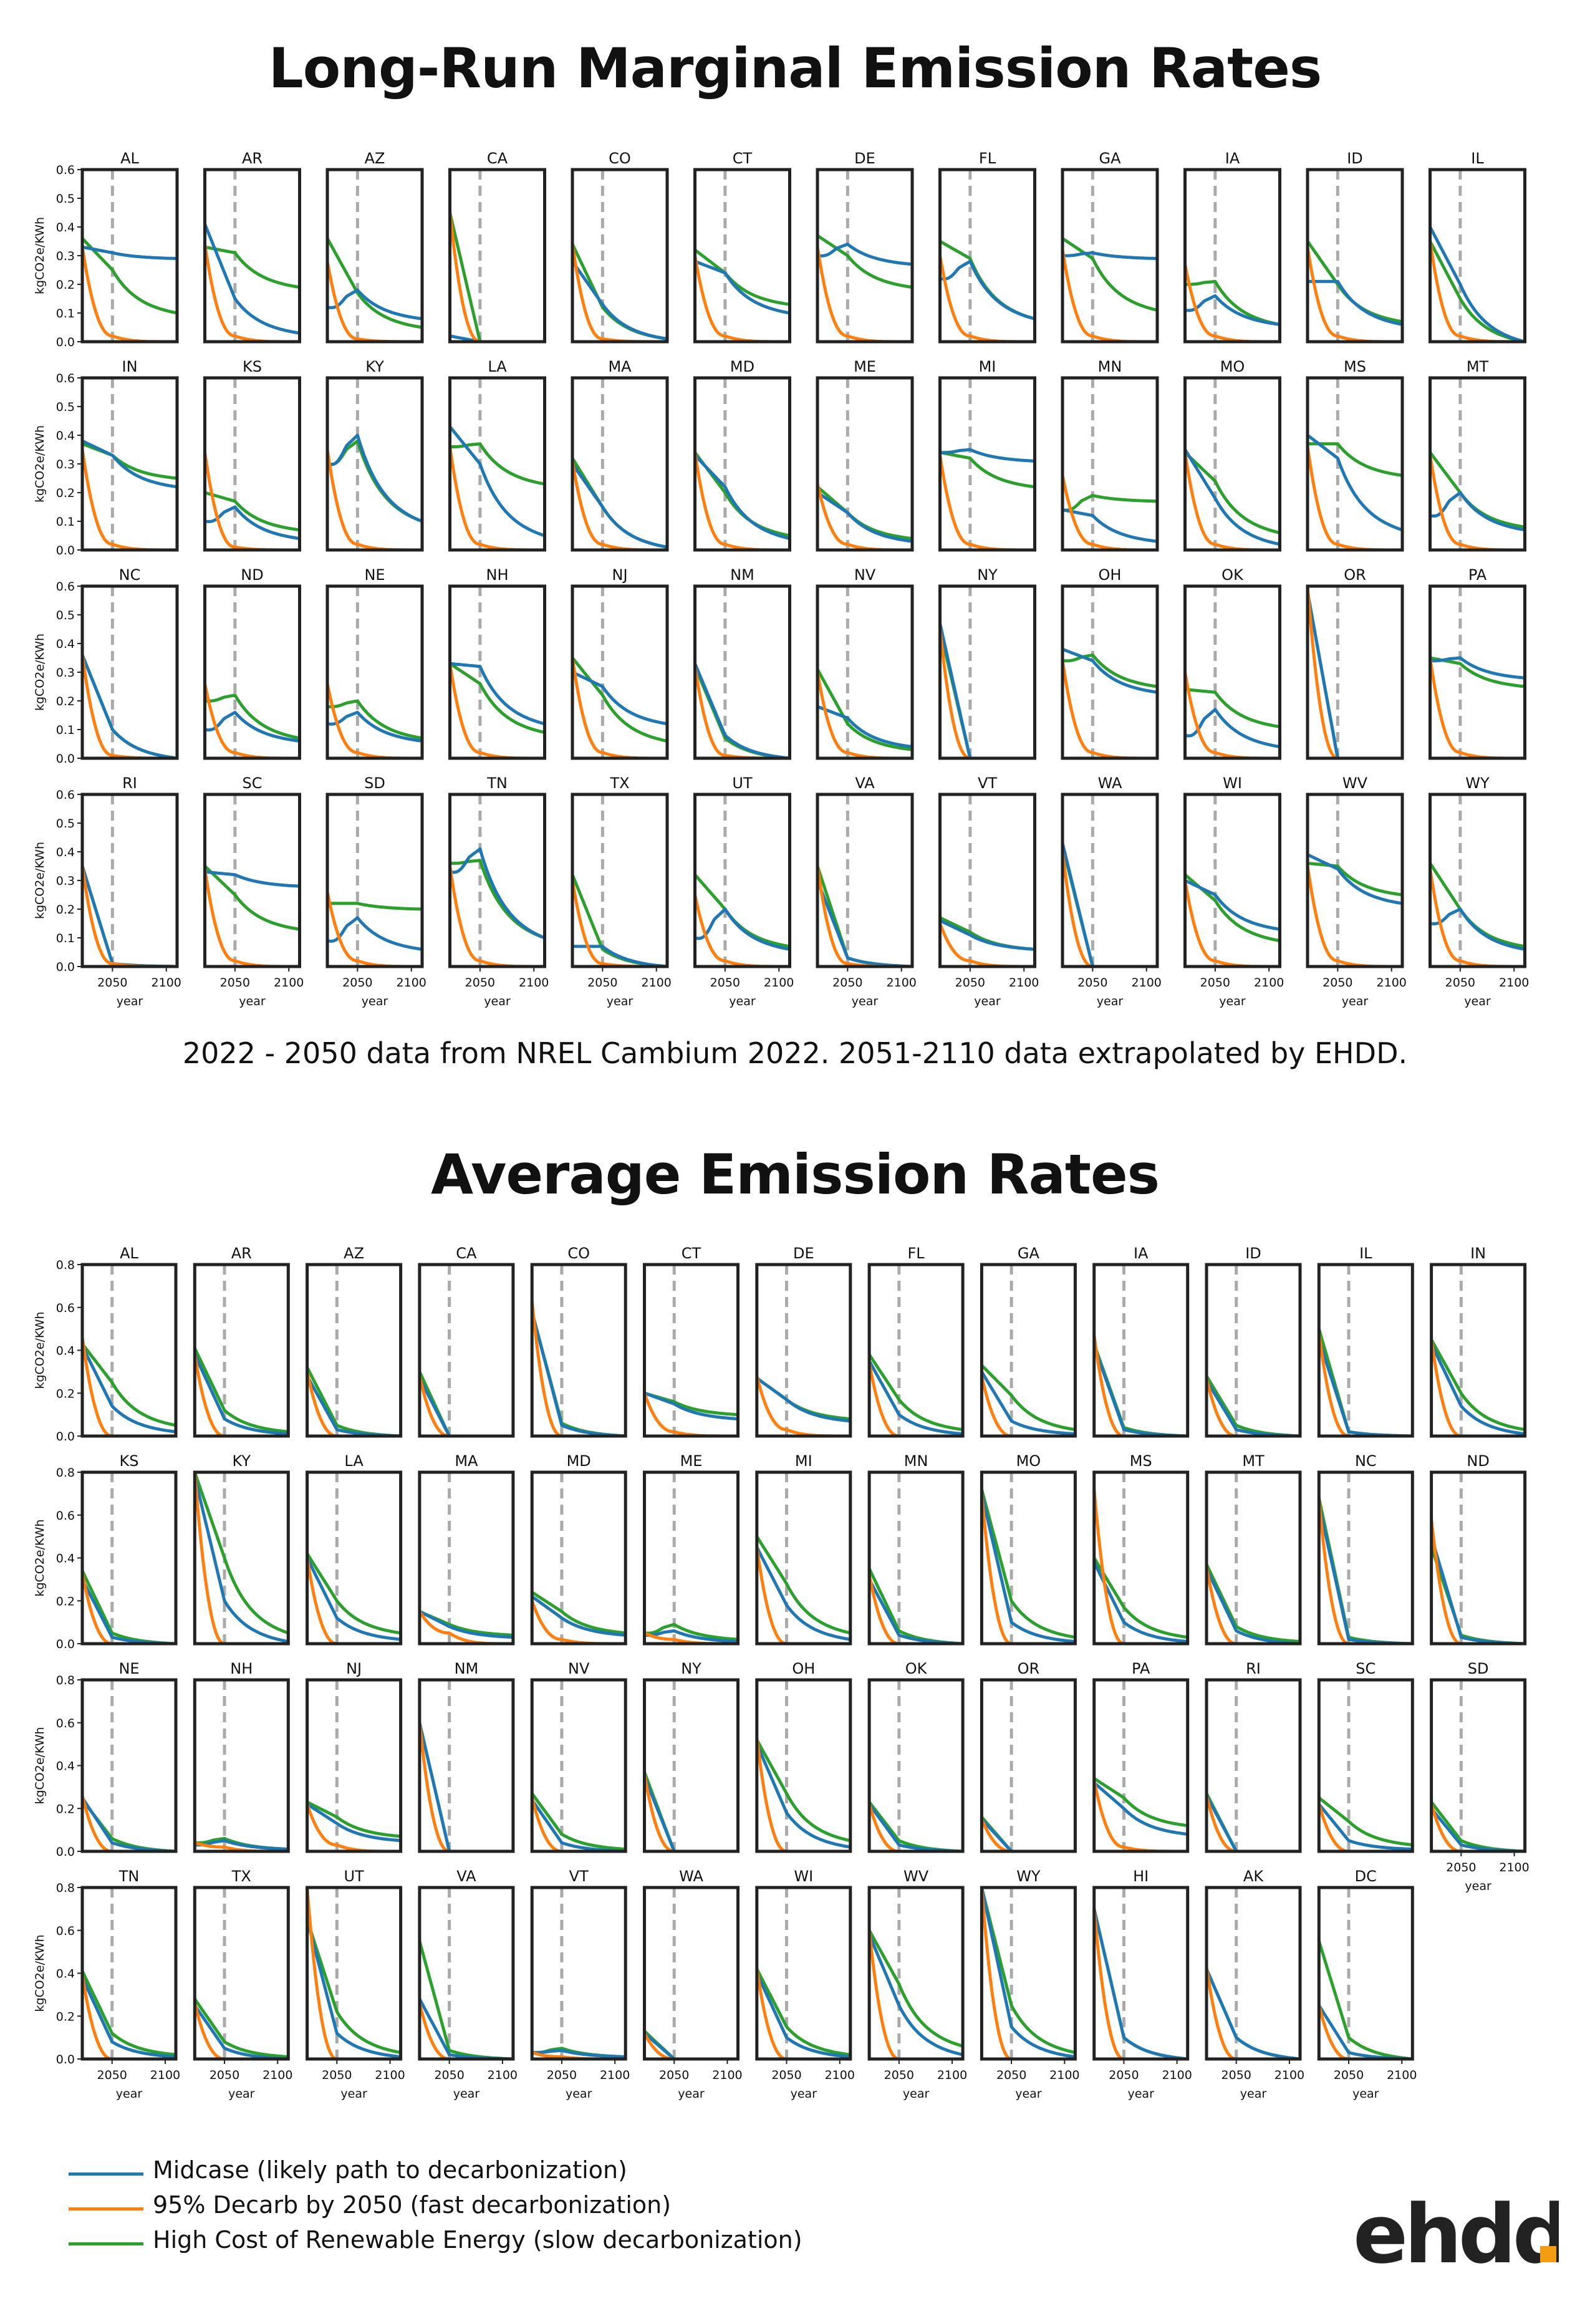 Image resolution: width=1590 pixels, height=2324 pixels. Describe the element at coordinates (465, 2031) in the screenshot. I see `series-line-dec-va` at that location.